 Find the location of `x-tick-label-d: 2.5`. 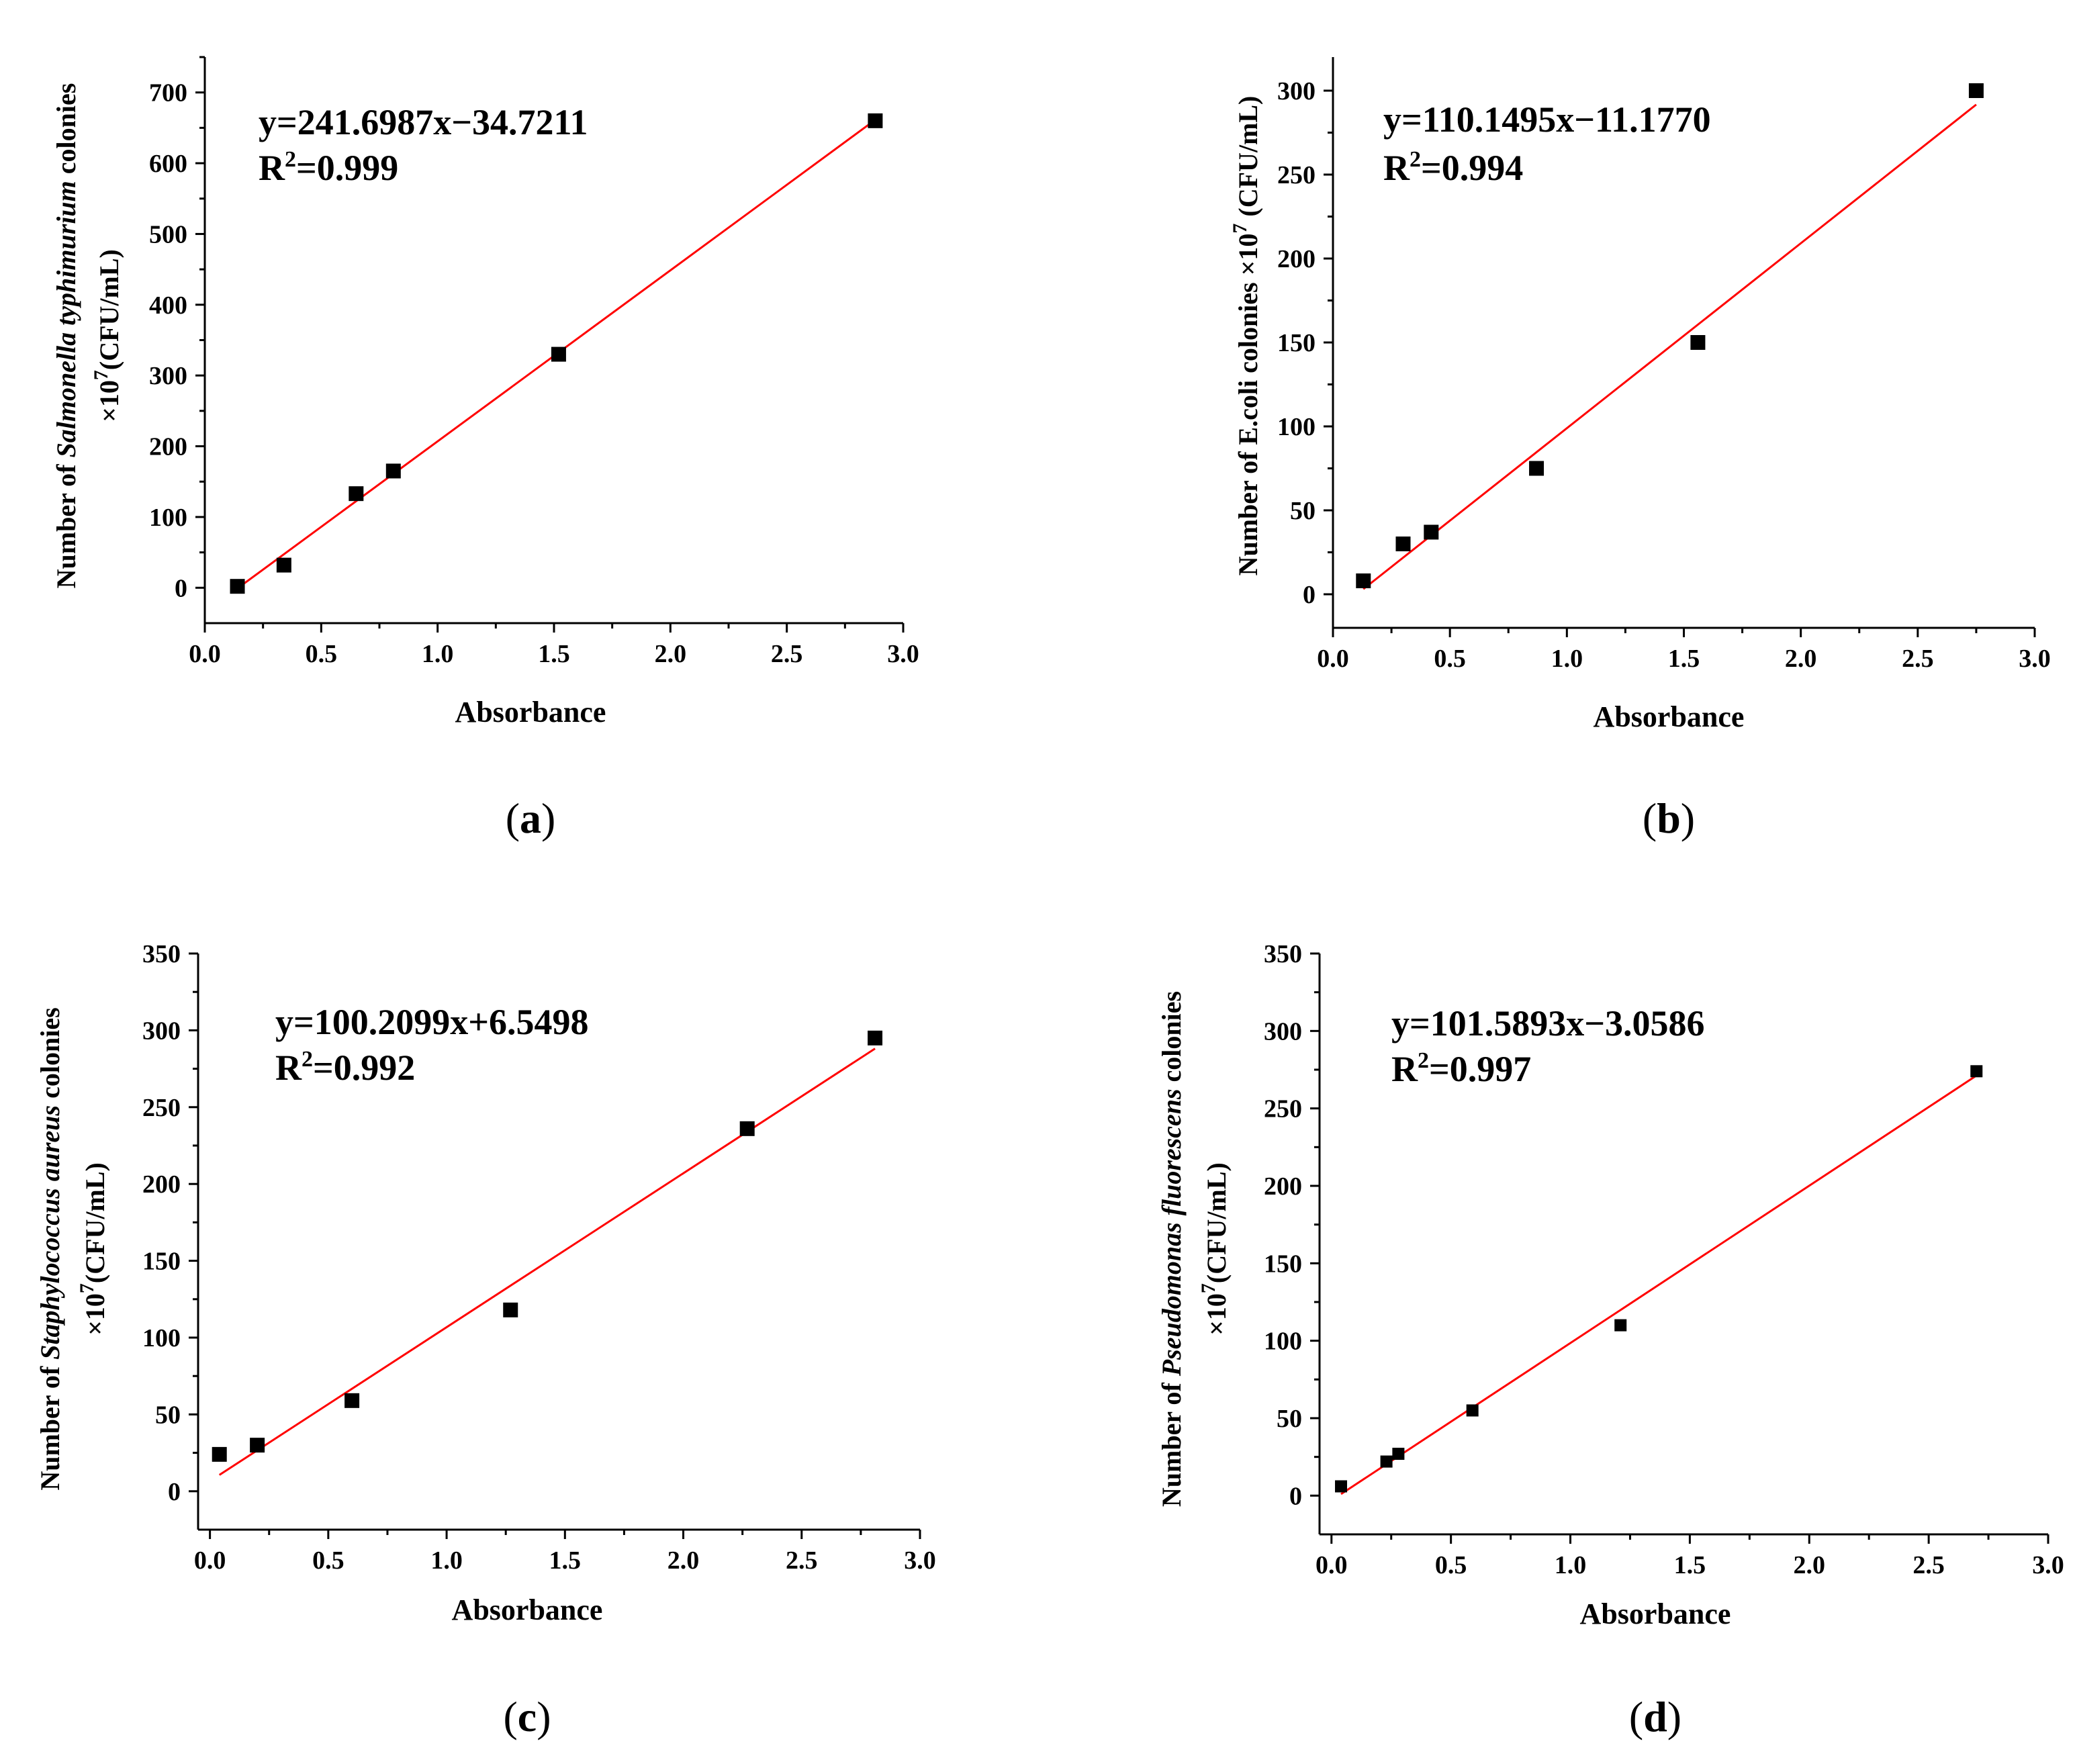

x-tick-label-d: 2.5 is located at coordinates (1928, 1565).